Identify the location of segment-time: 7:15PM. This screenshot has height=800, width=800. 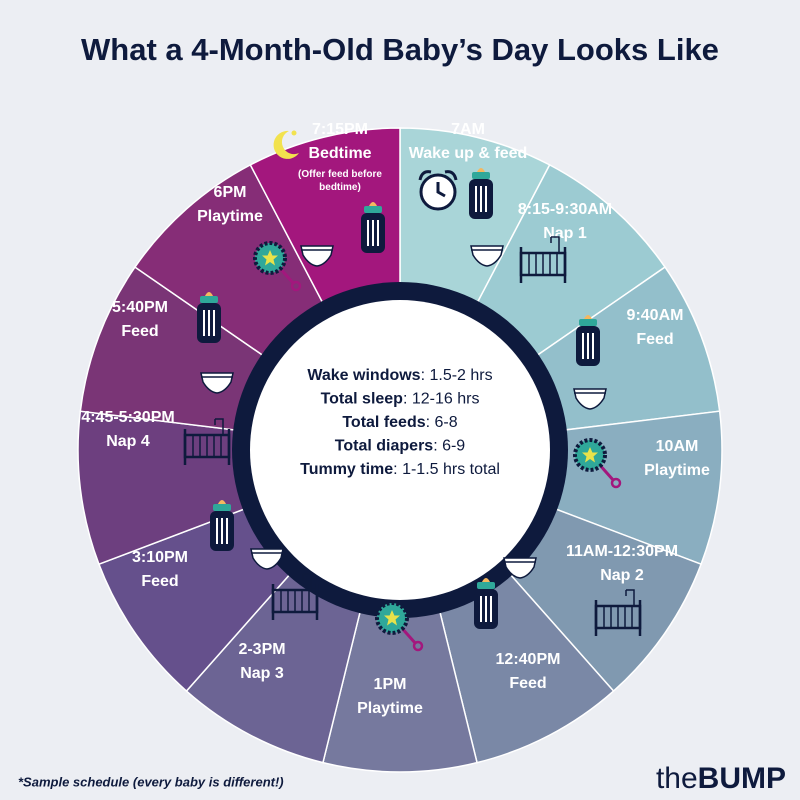
(340, 129).